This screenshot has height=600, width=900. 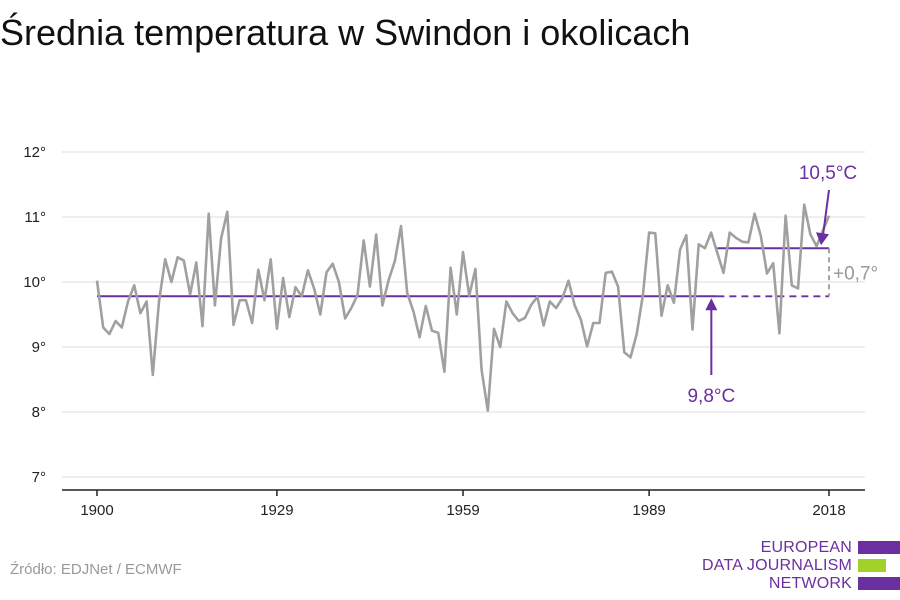 What do you see at coordinates (855, 273) in the screenshot?
I see `difference-label: +0,7°` at bounding box center [855, 273].